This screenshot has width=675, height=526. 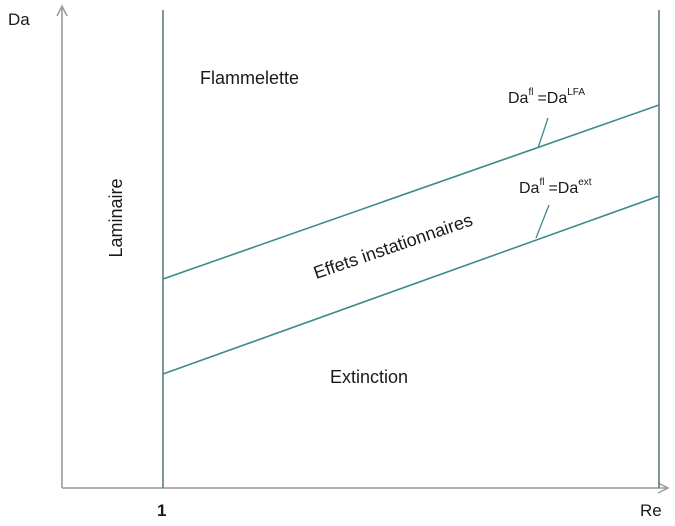 What do you see at coordinates (530, 92) in the screenshot?
I see `lfa-base-sup: fl` at bounding box center [530, 92].